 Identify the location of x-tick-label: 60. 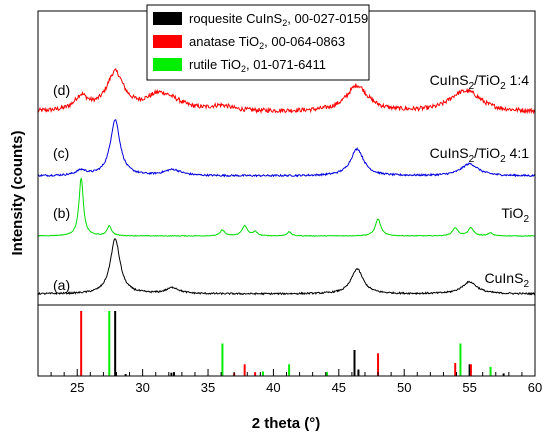
(535, 387).